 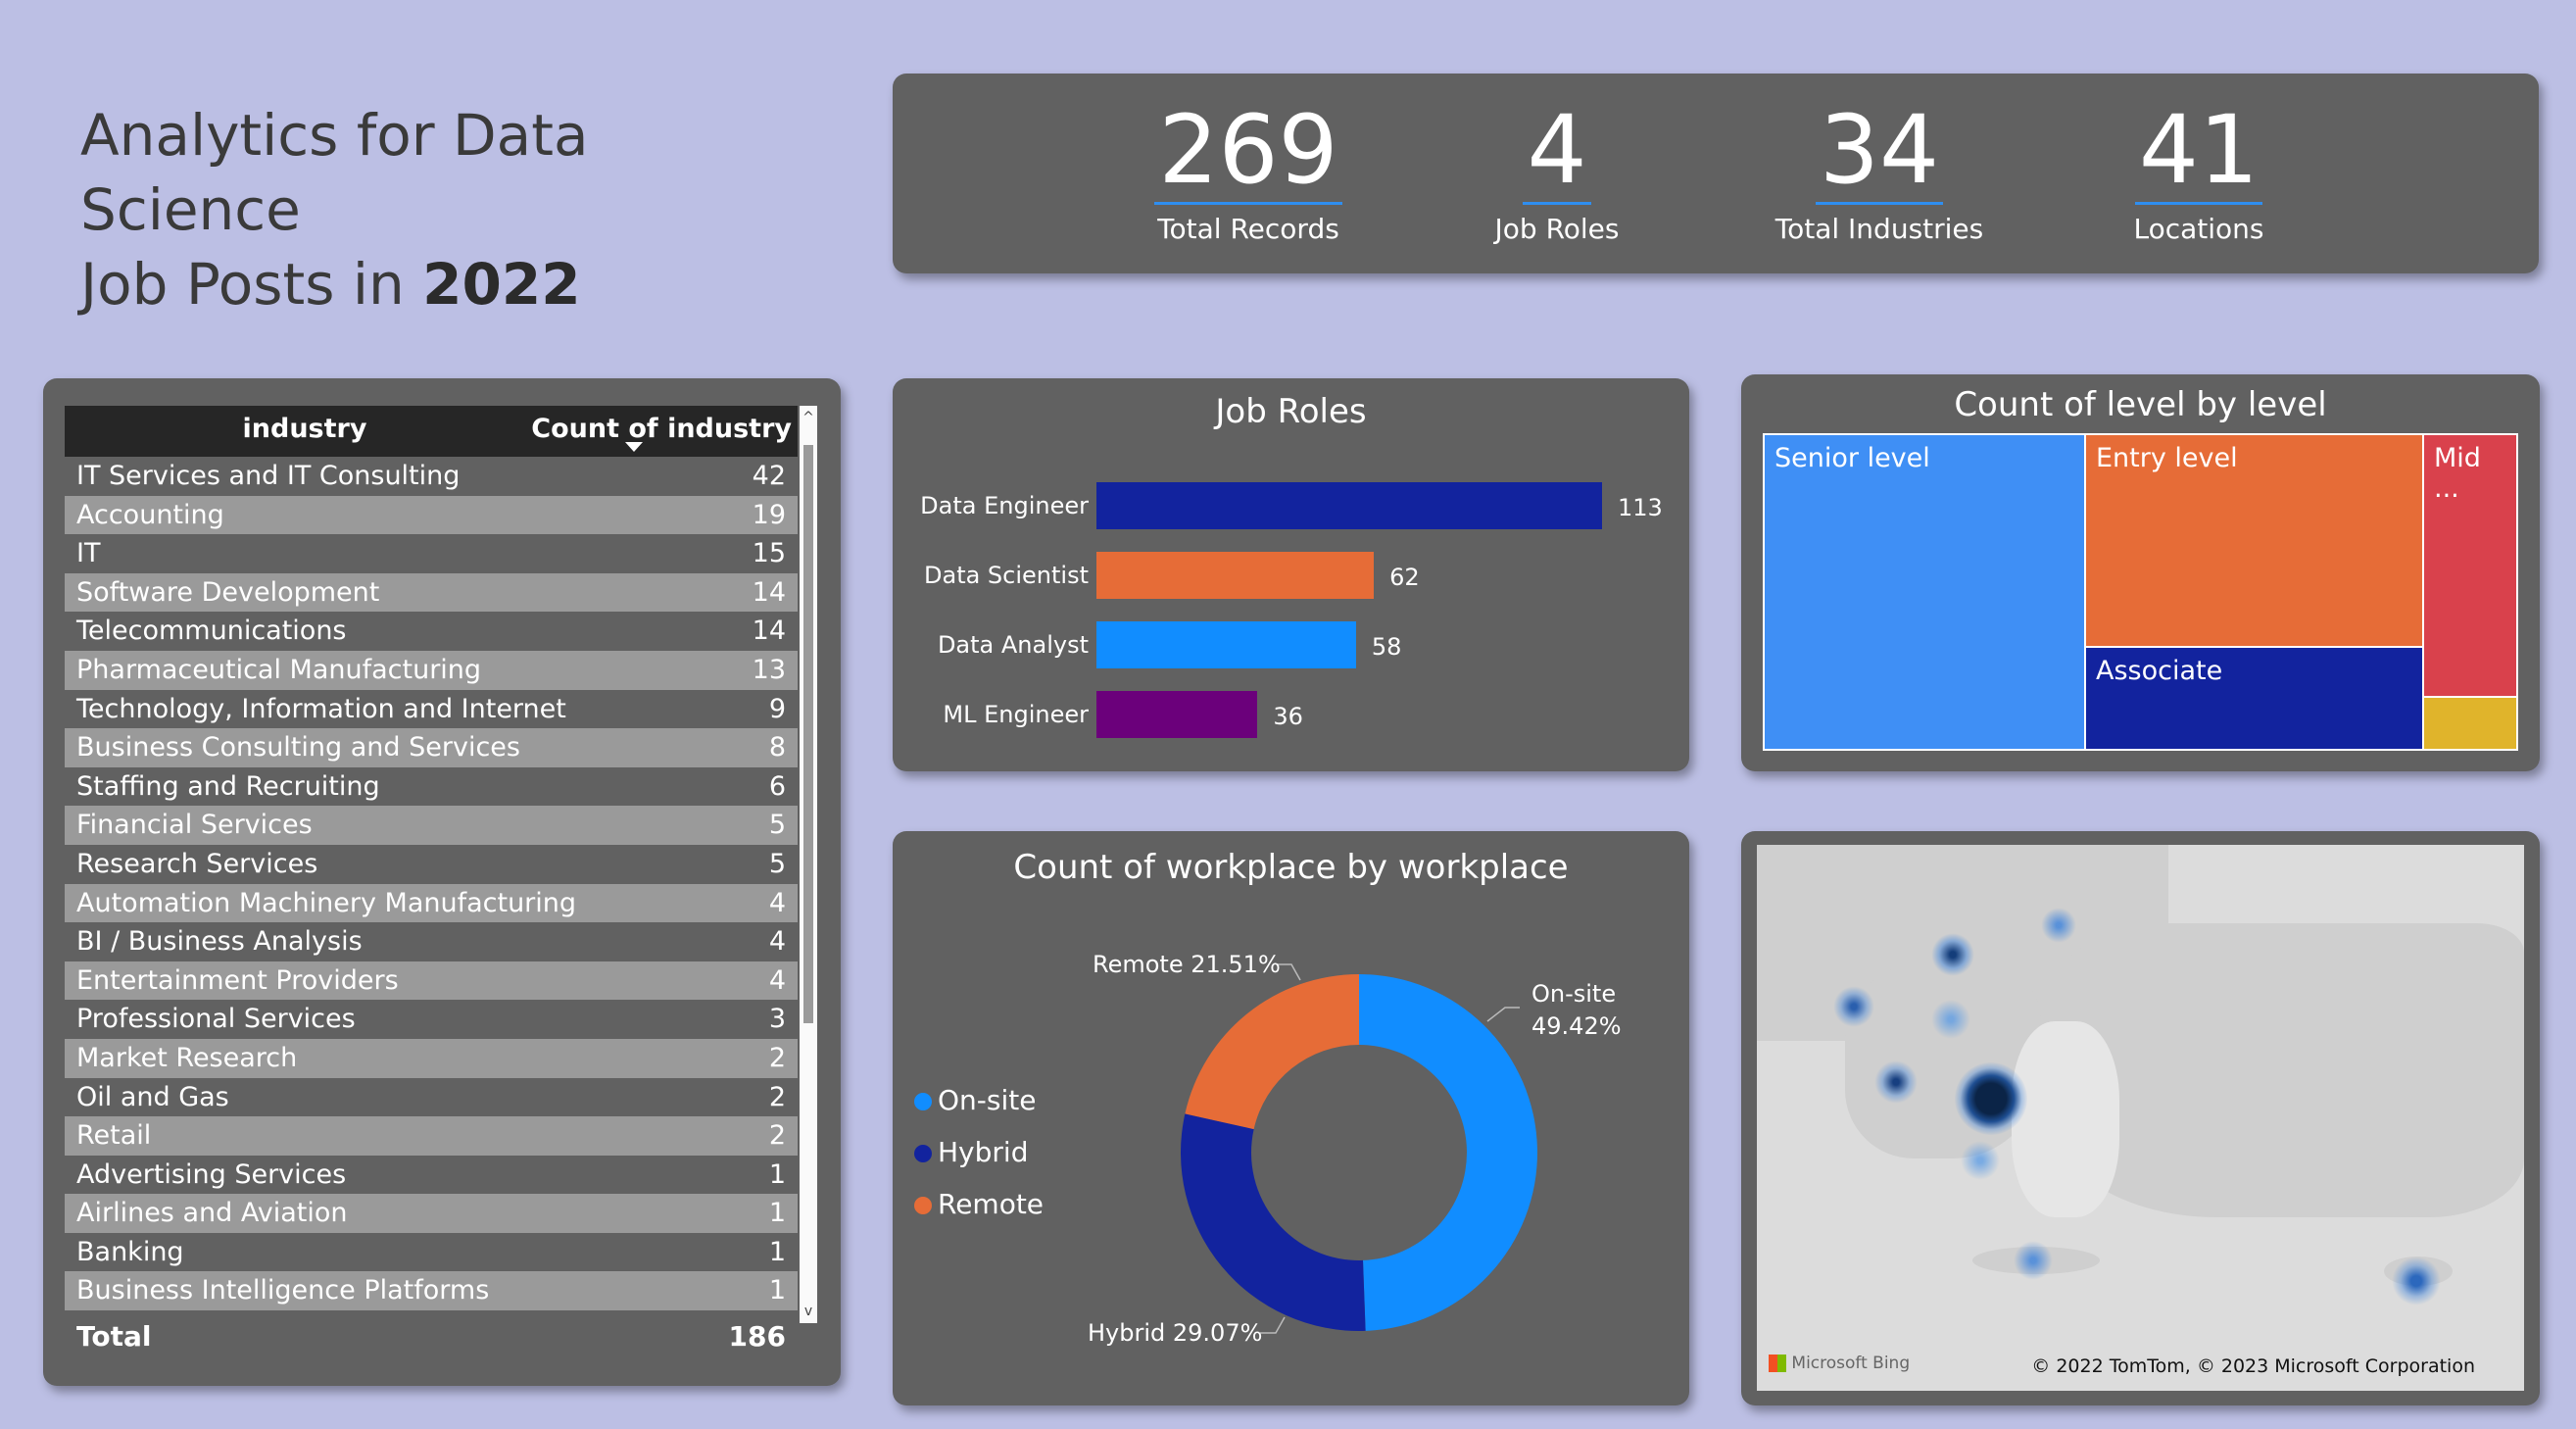 I want to click on kpi-card, so click(x=1716, y=173).